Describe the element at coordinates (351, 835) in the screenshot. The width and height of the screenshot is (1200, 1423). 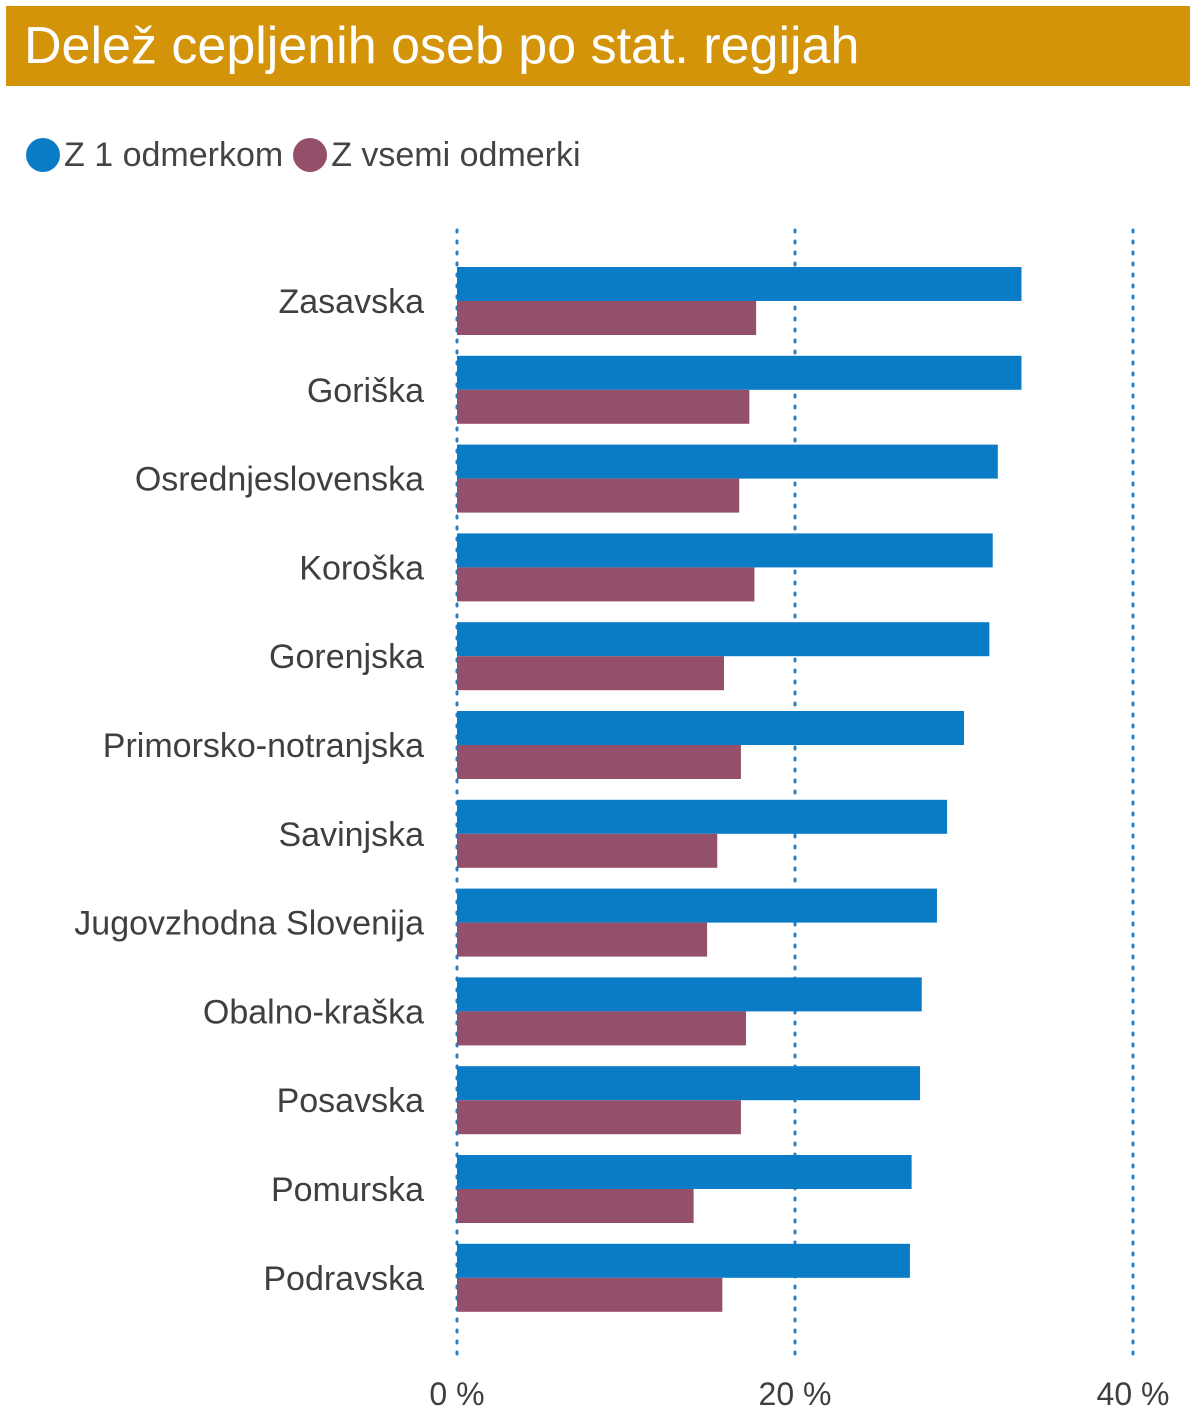
I see `category-label: Savinjska` at that location.